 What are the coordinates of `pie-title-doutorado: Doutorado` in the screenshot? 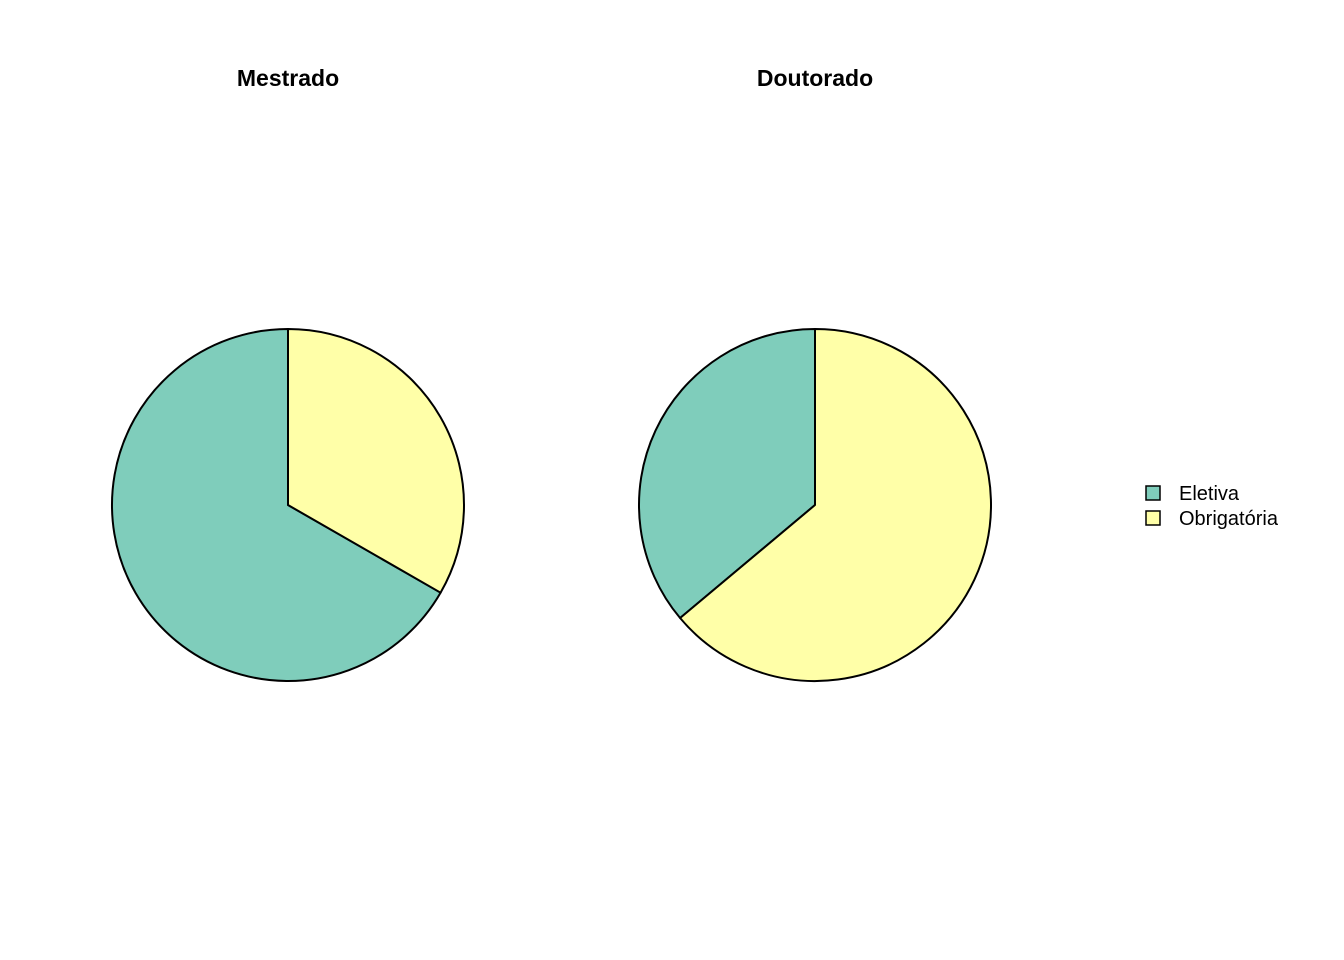 It's located at (815, 78).